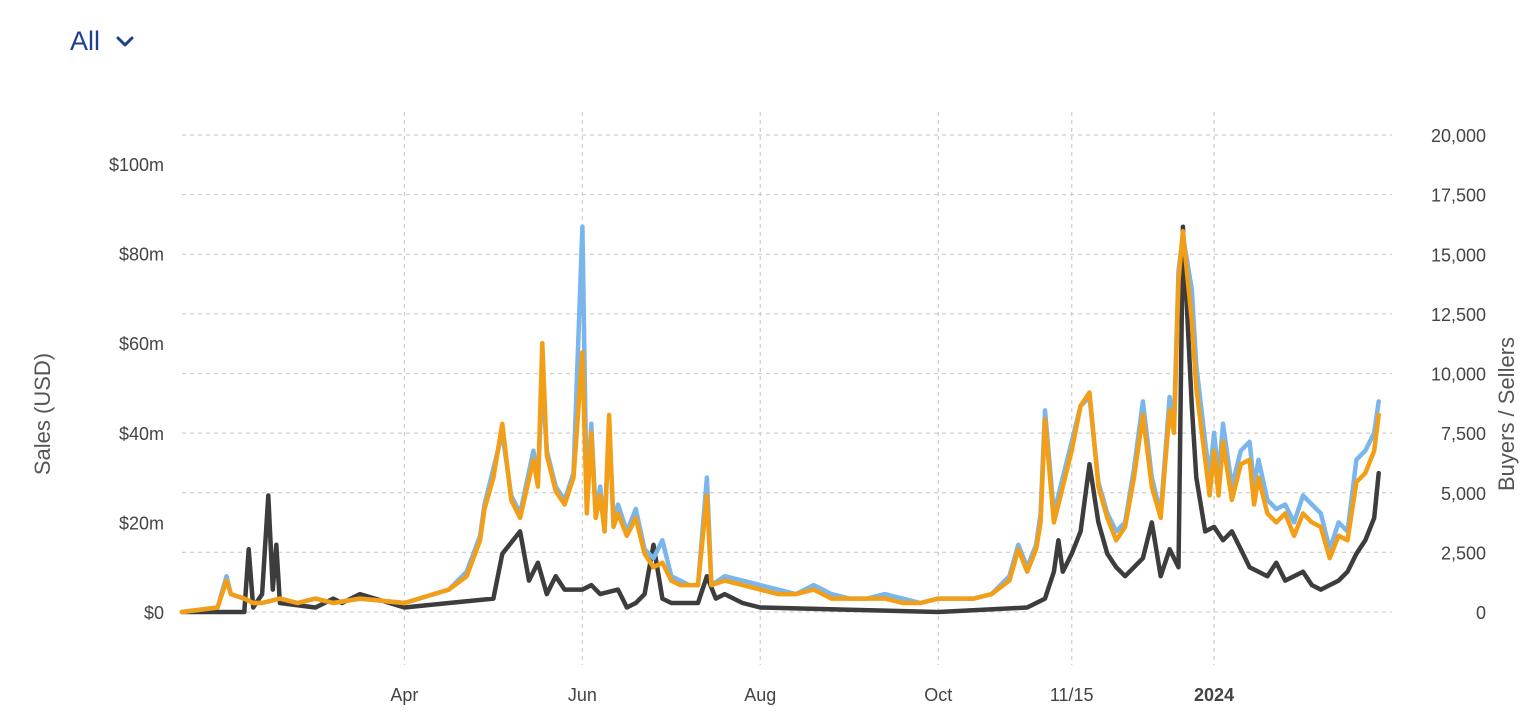 The width and height of the screenshot is (1540, 726). I want to click on y-right-tick-label: 0, so click(1481, 613).